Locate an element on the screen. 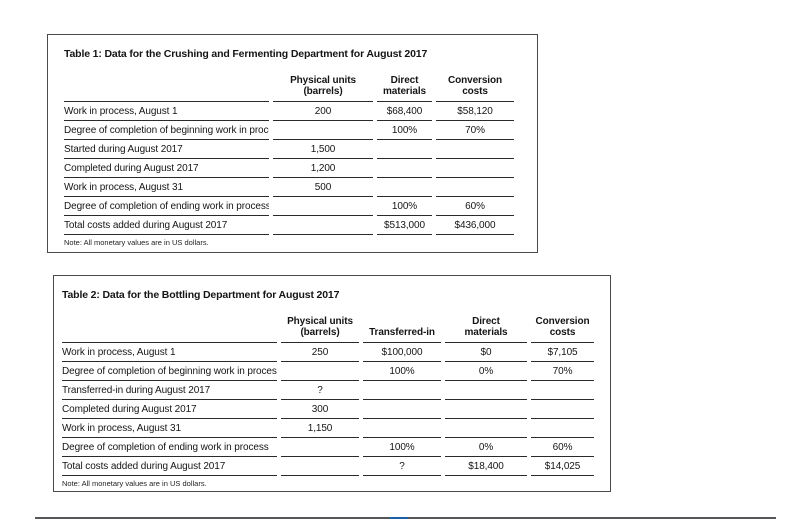 The image size is (804, 522). cell: $0 is located at coordinates (486, 352).